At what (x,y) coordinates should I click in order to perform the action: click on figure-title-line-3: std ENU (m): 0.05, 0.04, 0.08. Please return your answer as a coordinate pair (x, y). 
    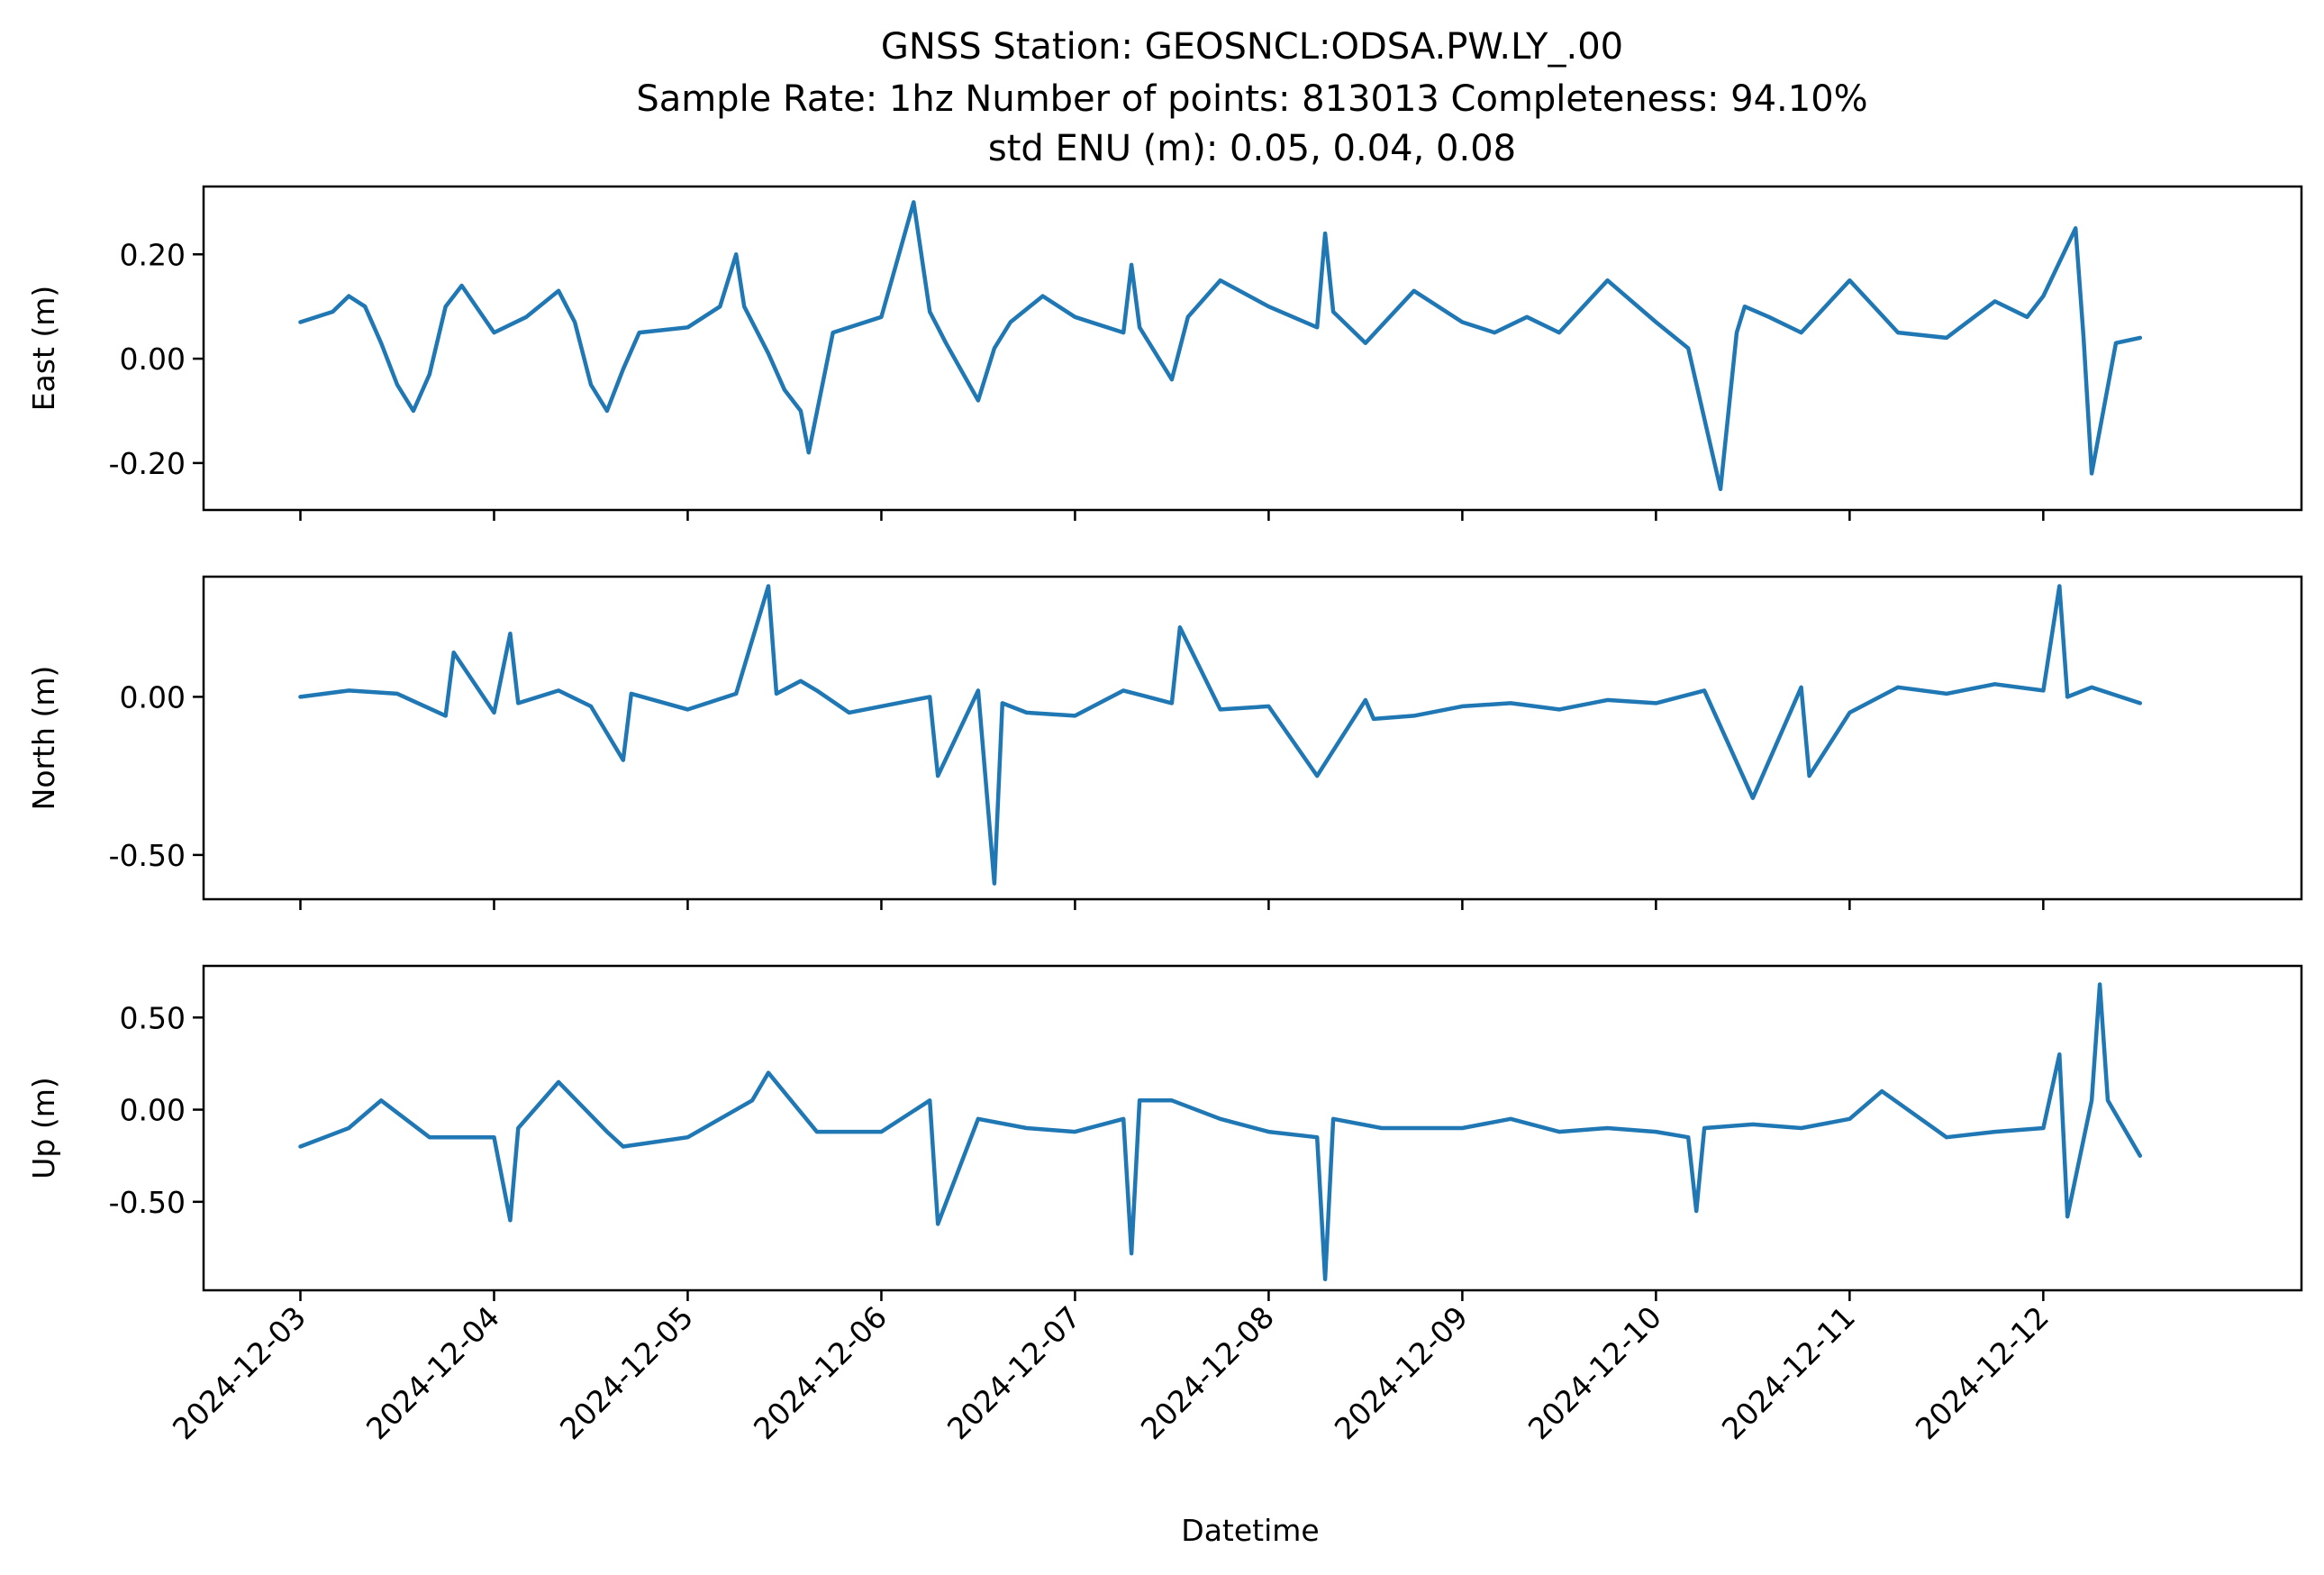
    Looking at the image, I should click on (1252, 148).